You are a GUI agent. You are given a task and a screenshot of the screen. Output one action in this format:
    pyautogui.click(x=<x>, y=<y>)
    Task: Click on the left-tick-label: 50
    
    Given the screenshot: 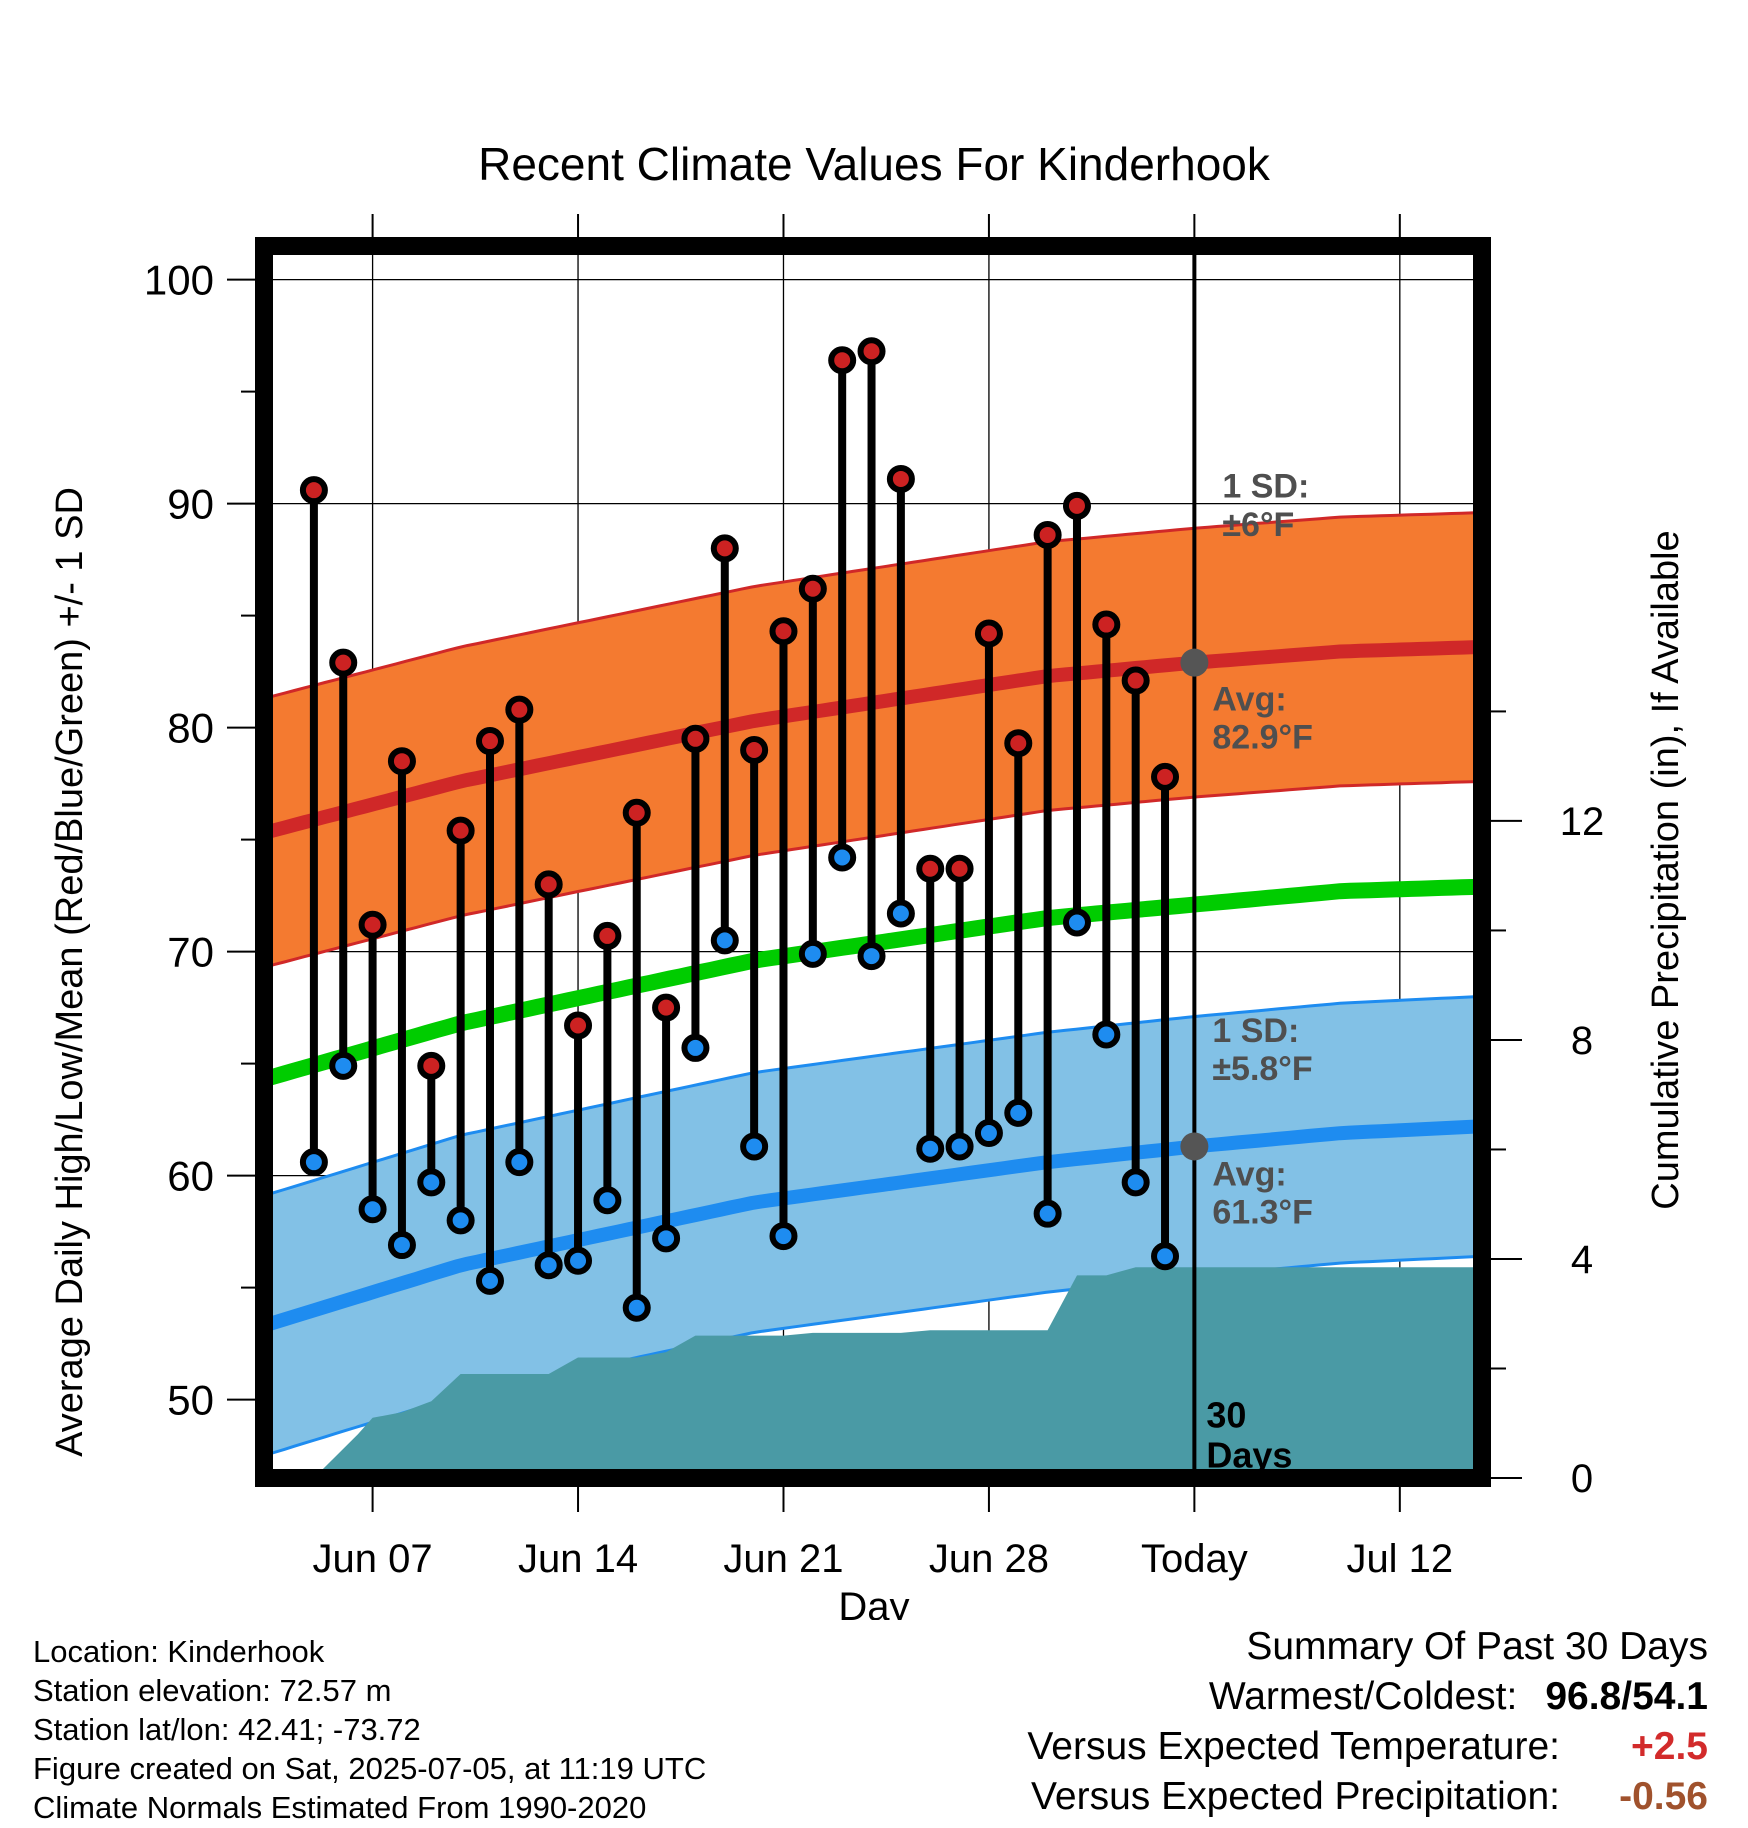 What is the action you would take?
    pyautogui.click(x=190, y=1400)
    